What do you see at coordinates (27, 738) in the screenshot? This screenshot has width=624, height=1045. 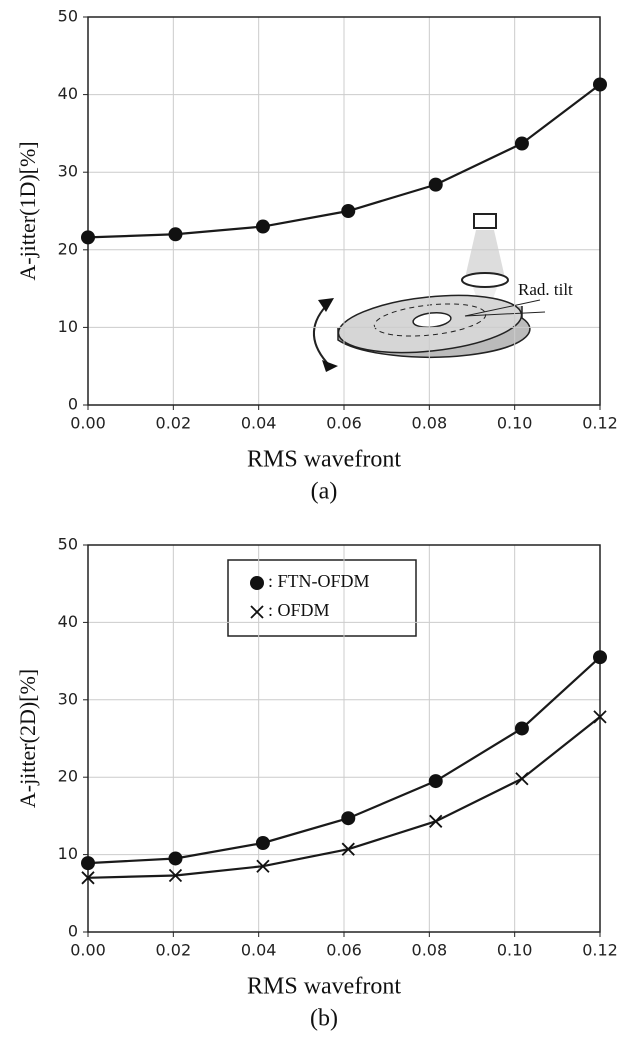 I see `y-axis-title: A-jitter(2D)[%]` at bounding box center [27, 738].